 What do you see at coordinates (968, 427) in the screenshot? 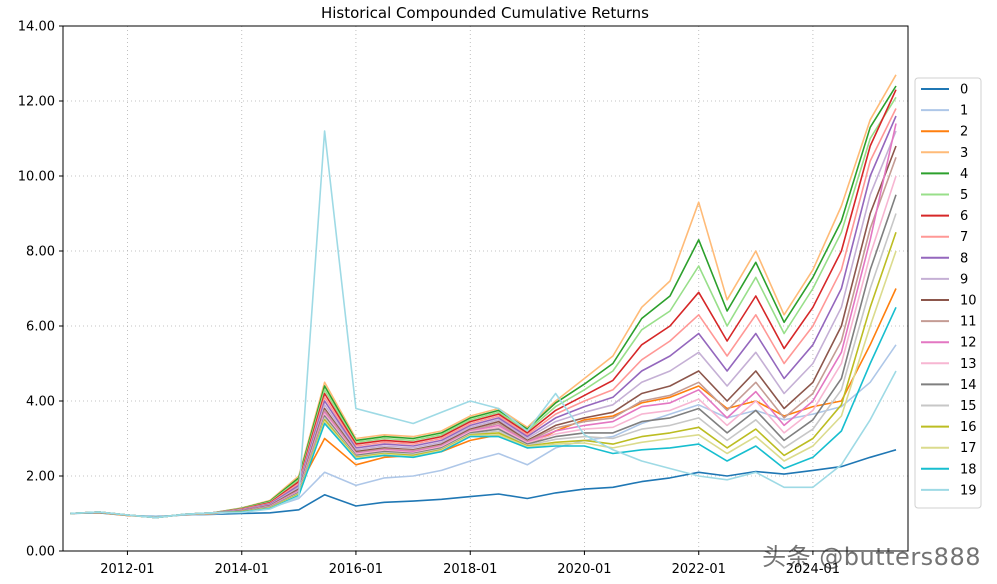
I see `legend-label-16: 16` at bounding box center [968, 427].